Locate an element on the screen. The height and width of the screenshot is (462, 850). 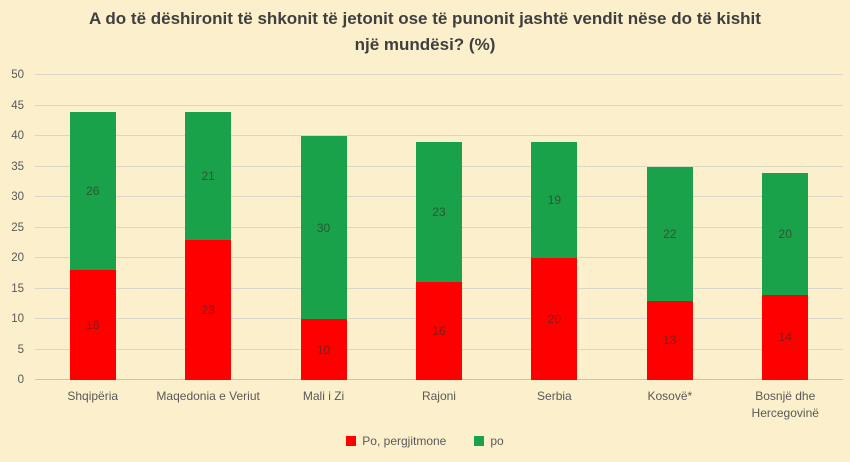
bar-segment: 14 is located at coordinates (785, 337).